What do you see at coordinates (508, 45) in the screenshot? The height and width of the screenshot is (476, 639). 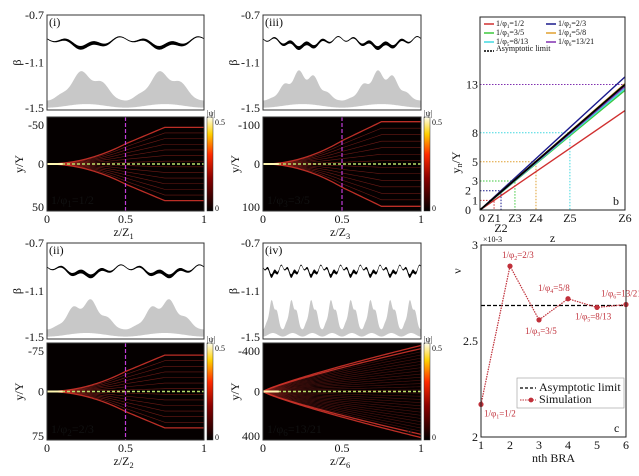 I see `legend-label-sub: 5` at bounding box center [508, 45].